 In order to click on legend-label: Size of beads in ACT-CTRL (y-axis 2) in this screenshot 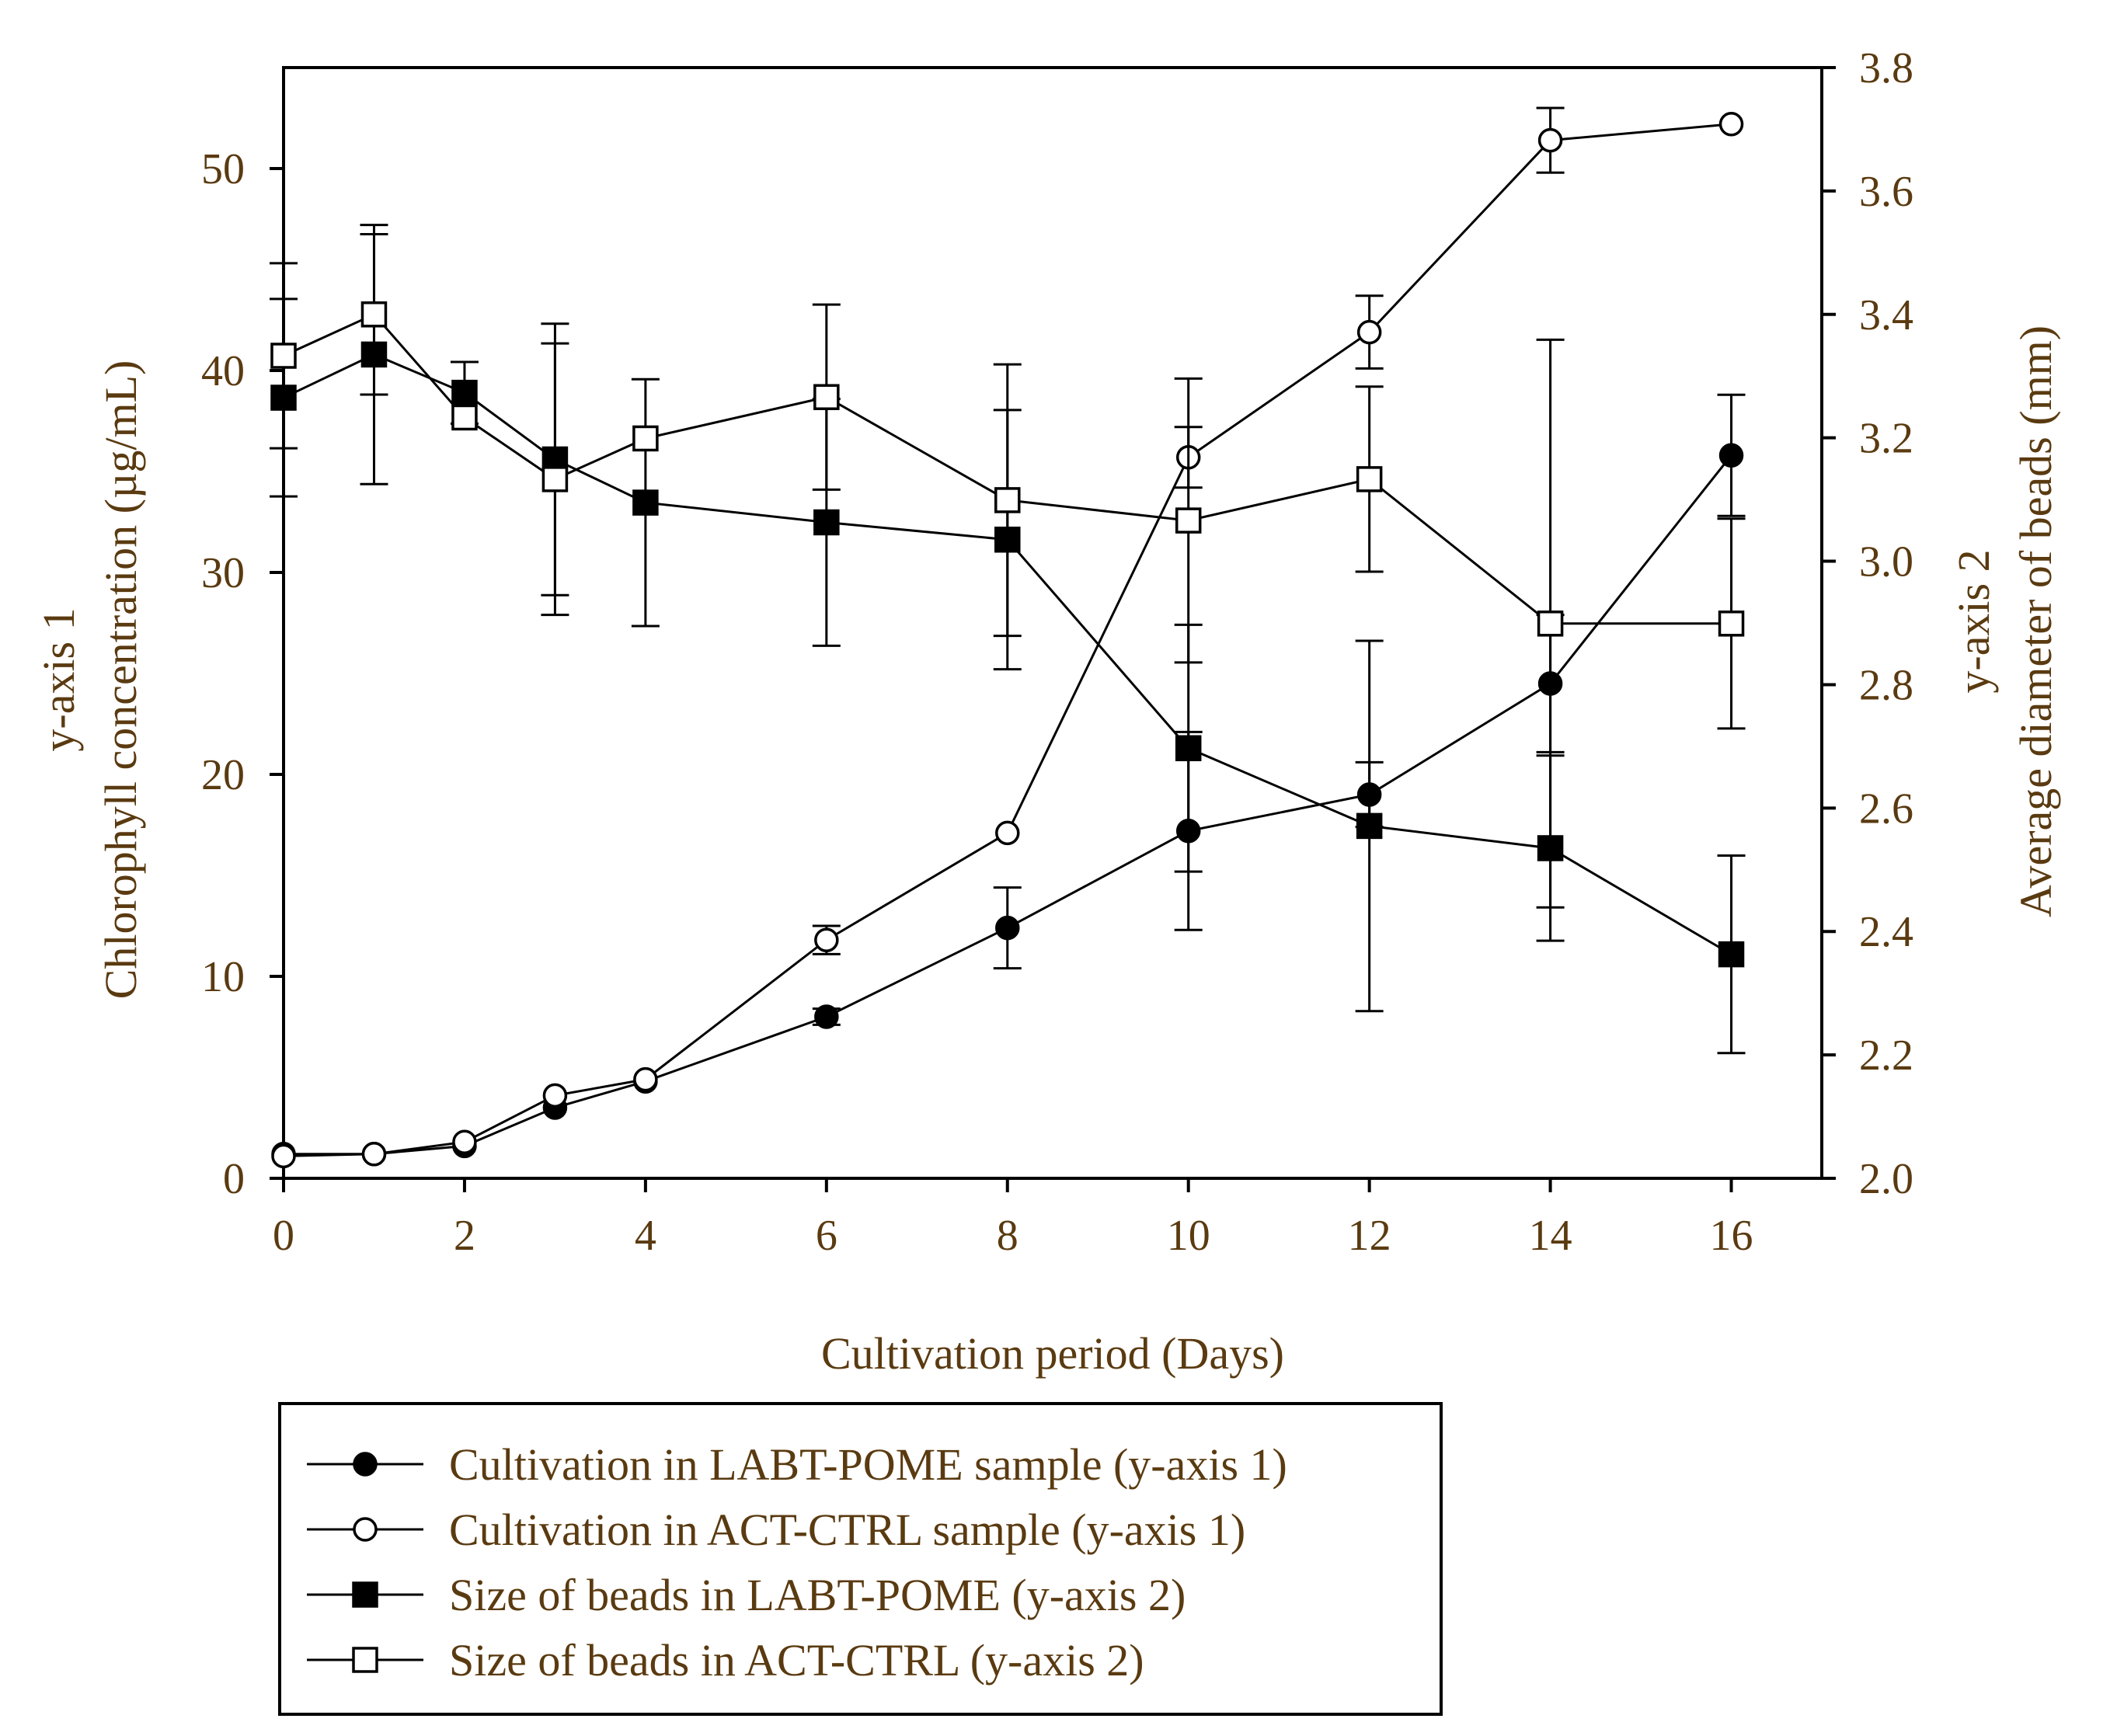, I will do `click(796, 1661)`.